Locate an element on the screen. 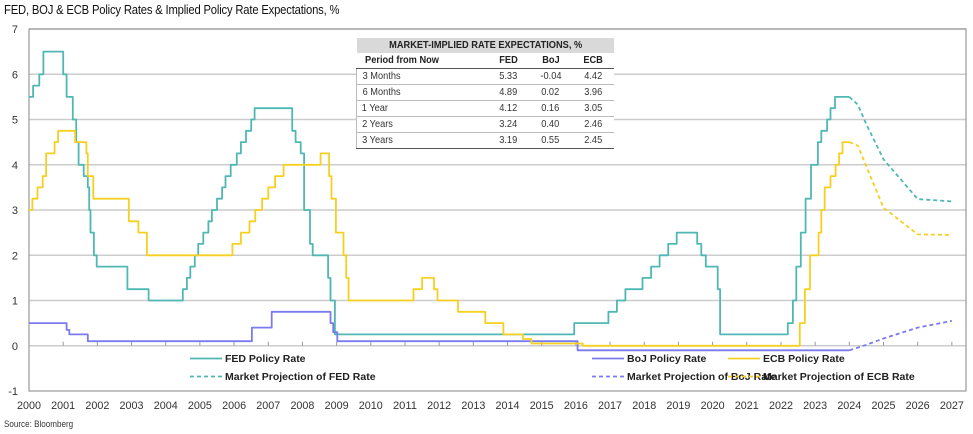 The height and width of the screenshot is (434, 973). fed-cell: 3.24 is located at coordinates (508, 124).